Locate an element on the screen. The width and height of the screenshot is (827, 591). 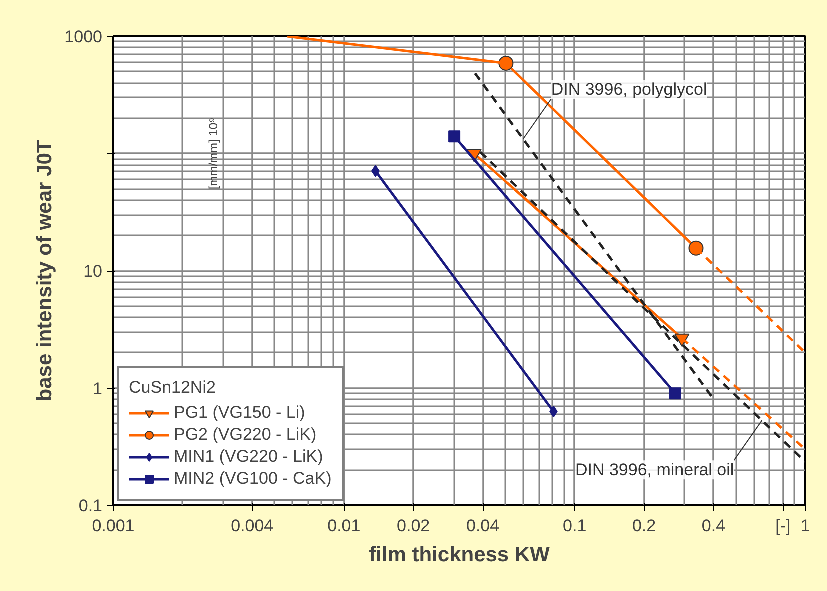
y-axis-title: base intensity of wear J0T is located at coordinates (45, 271).